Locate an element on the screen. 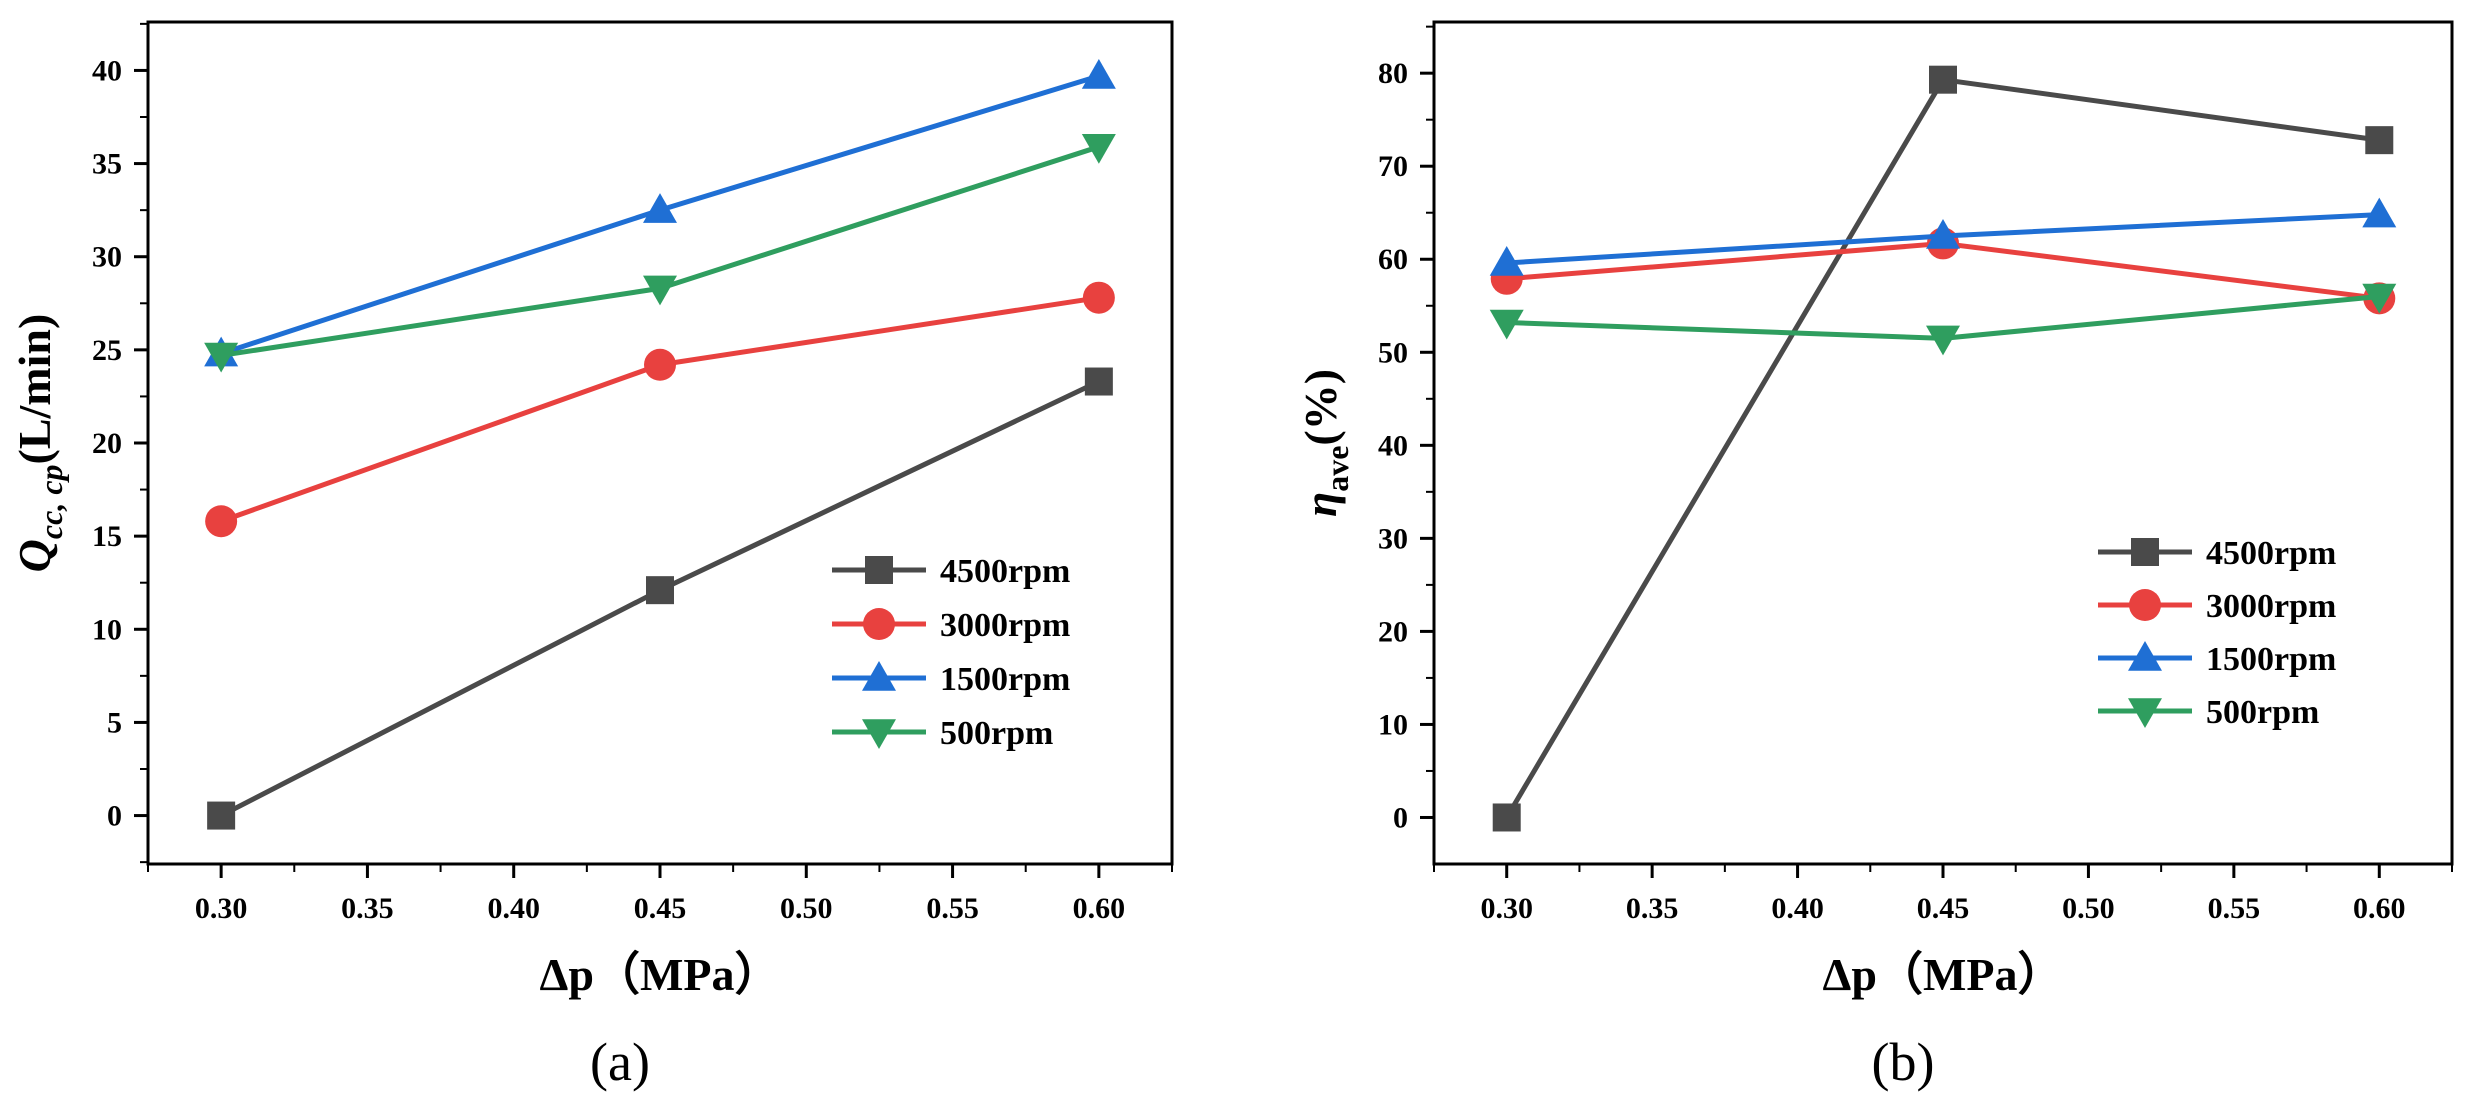  series-line-3000rpm is located at coordinates (660, 409).